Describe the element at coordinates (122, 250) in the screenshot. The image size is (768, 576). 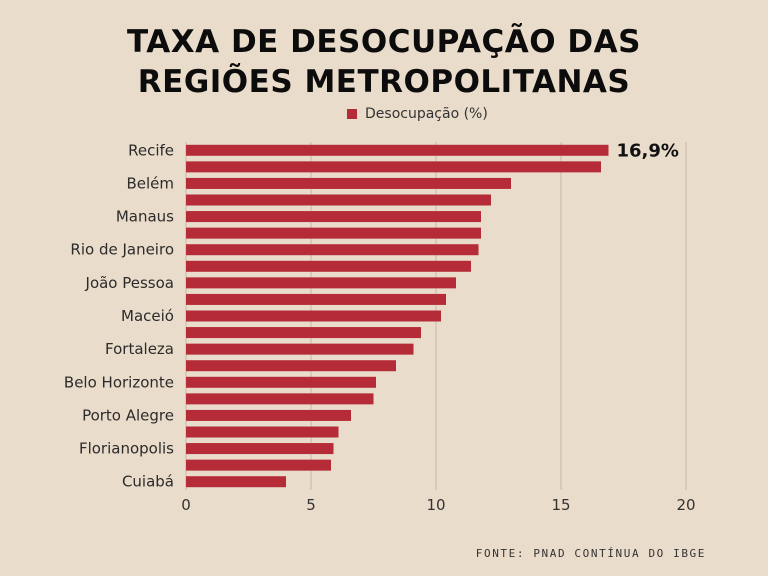
I see `category-label: Rio de Janeiro` at that location.